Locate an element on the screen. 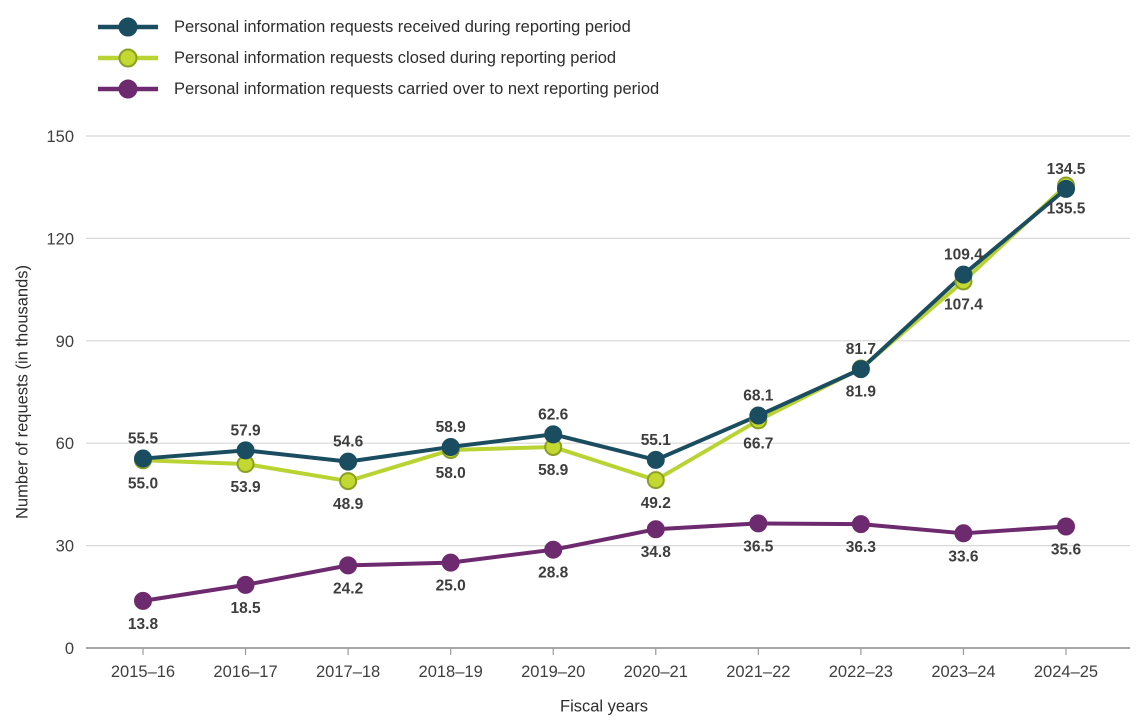 The image size is (1141, 723). data-label-closed: 107.4 is located at coordinates (963, 304).